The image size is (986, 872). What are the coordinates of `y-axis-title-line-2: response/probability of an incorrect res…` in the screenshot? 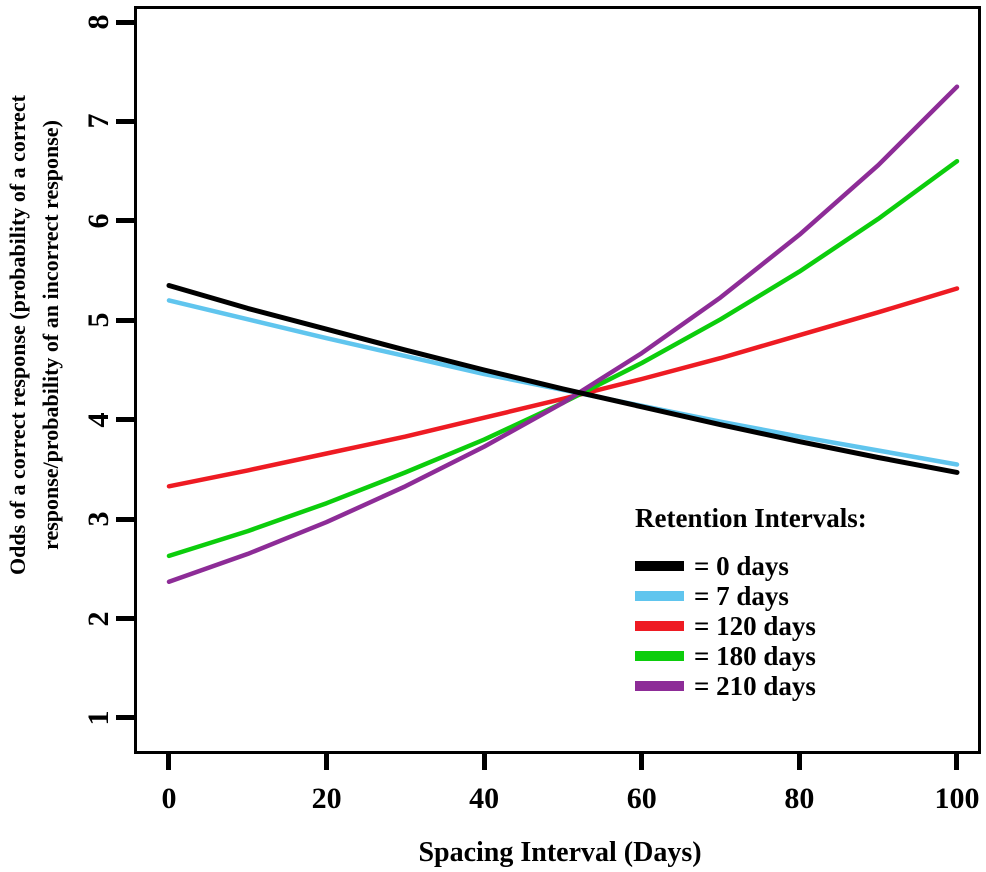 It's located at (50, 335).